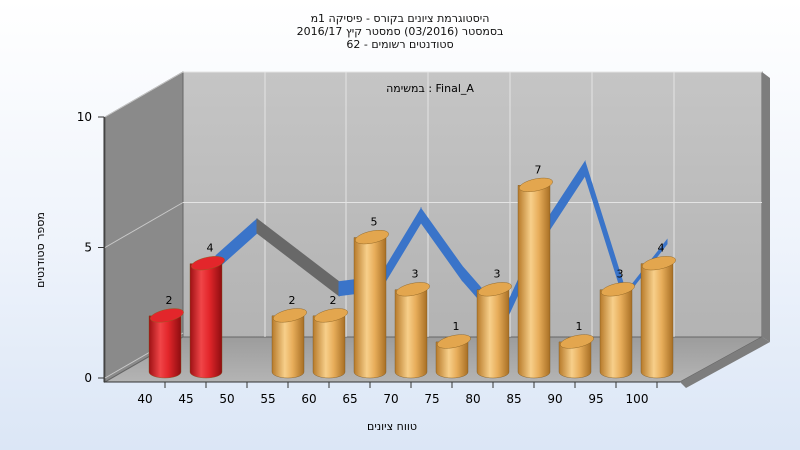 Image resolution: width=800 pixels, height=450 pixels. I want to click on floor-shadow, so click(725, 362).